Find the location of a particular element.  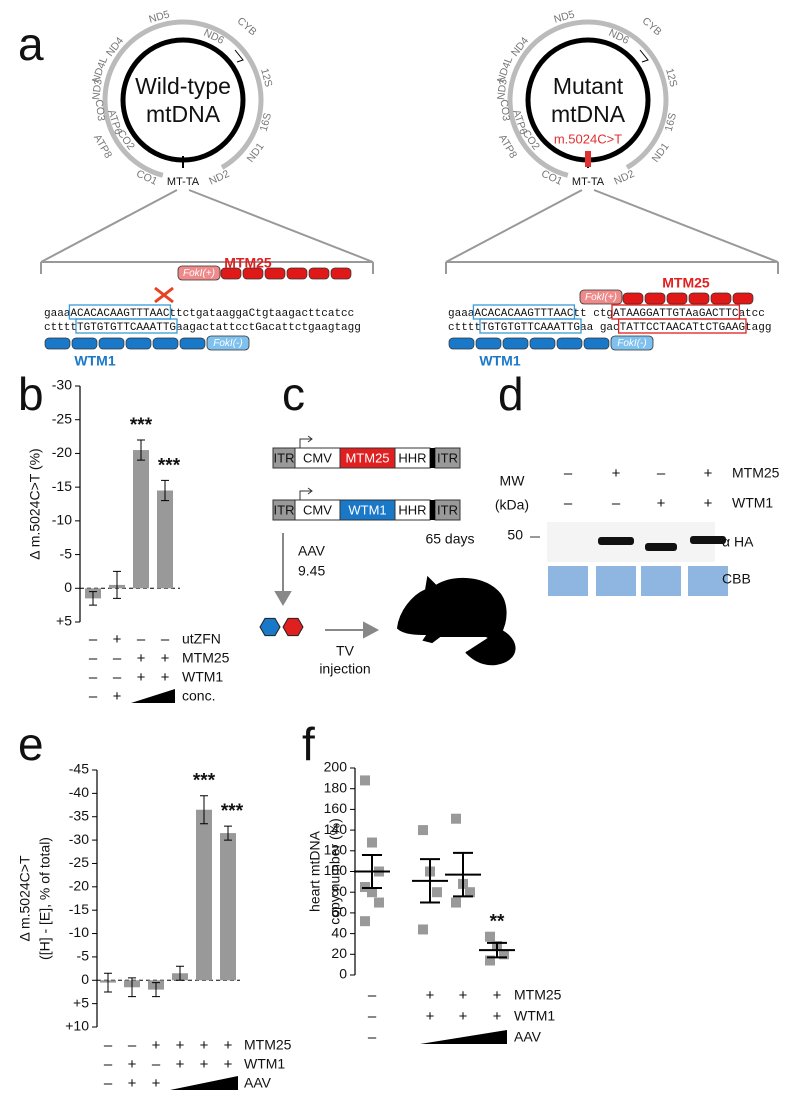

y-tick-label: 100 is located at coordinates (336, 870).